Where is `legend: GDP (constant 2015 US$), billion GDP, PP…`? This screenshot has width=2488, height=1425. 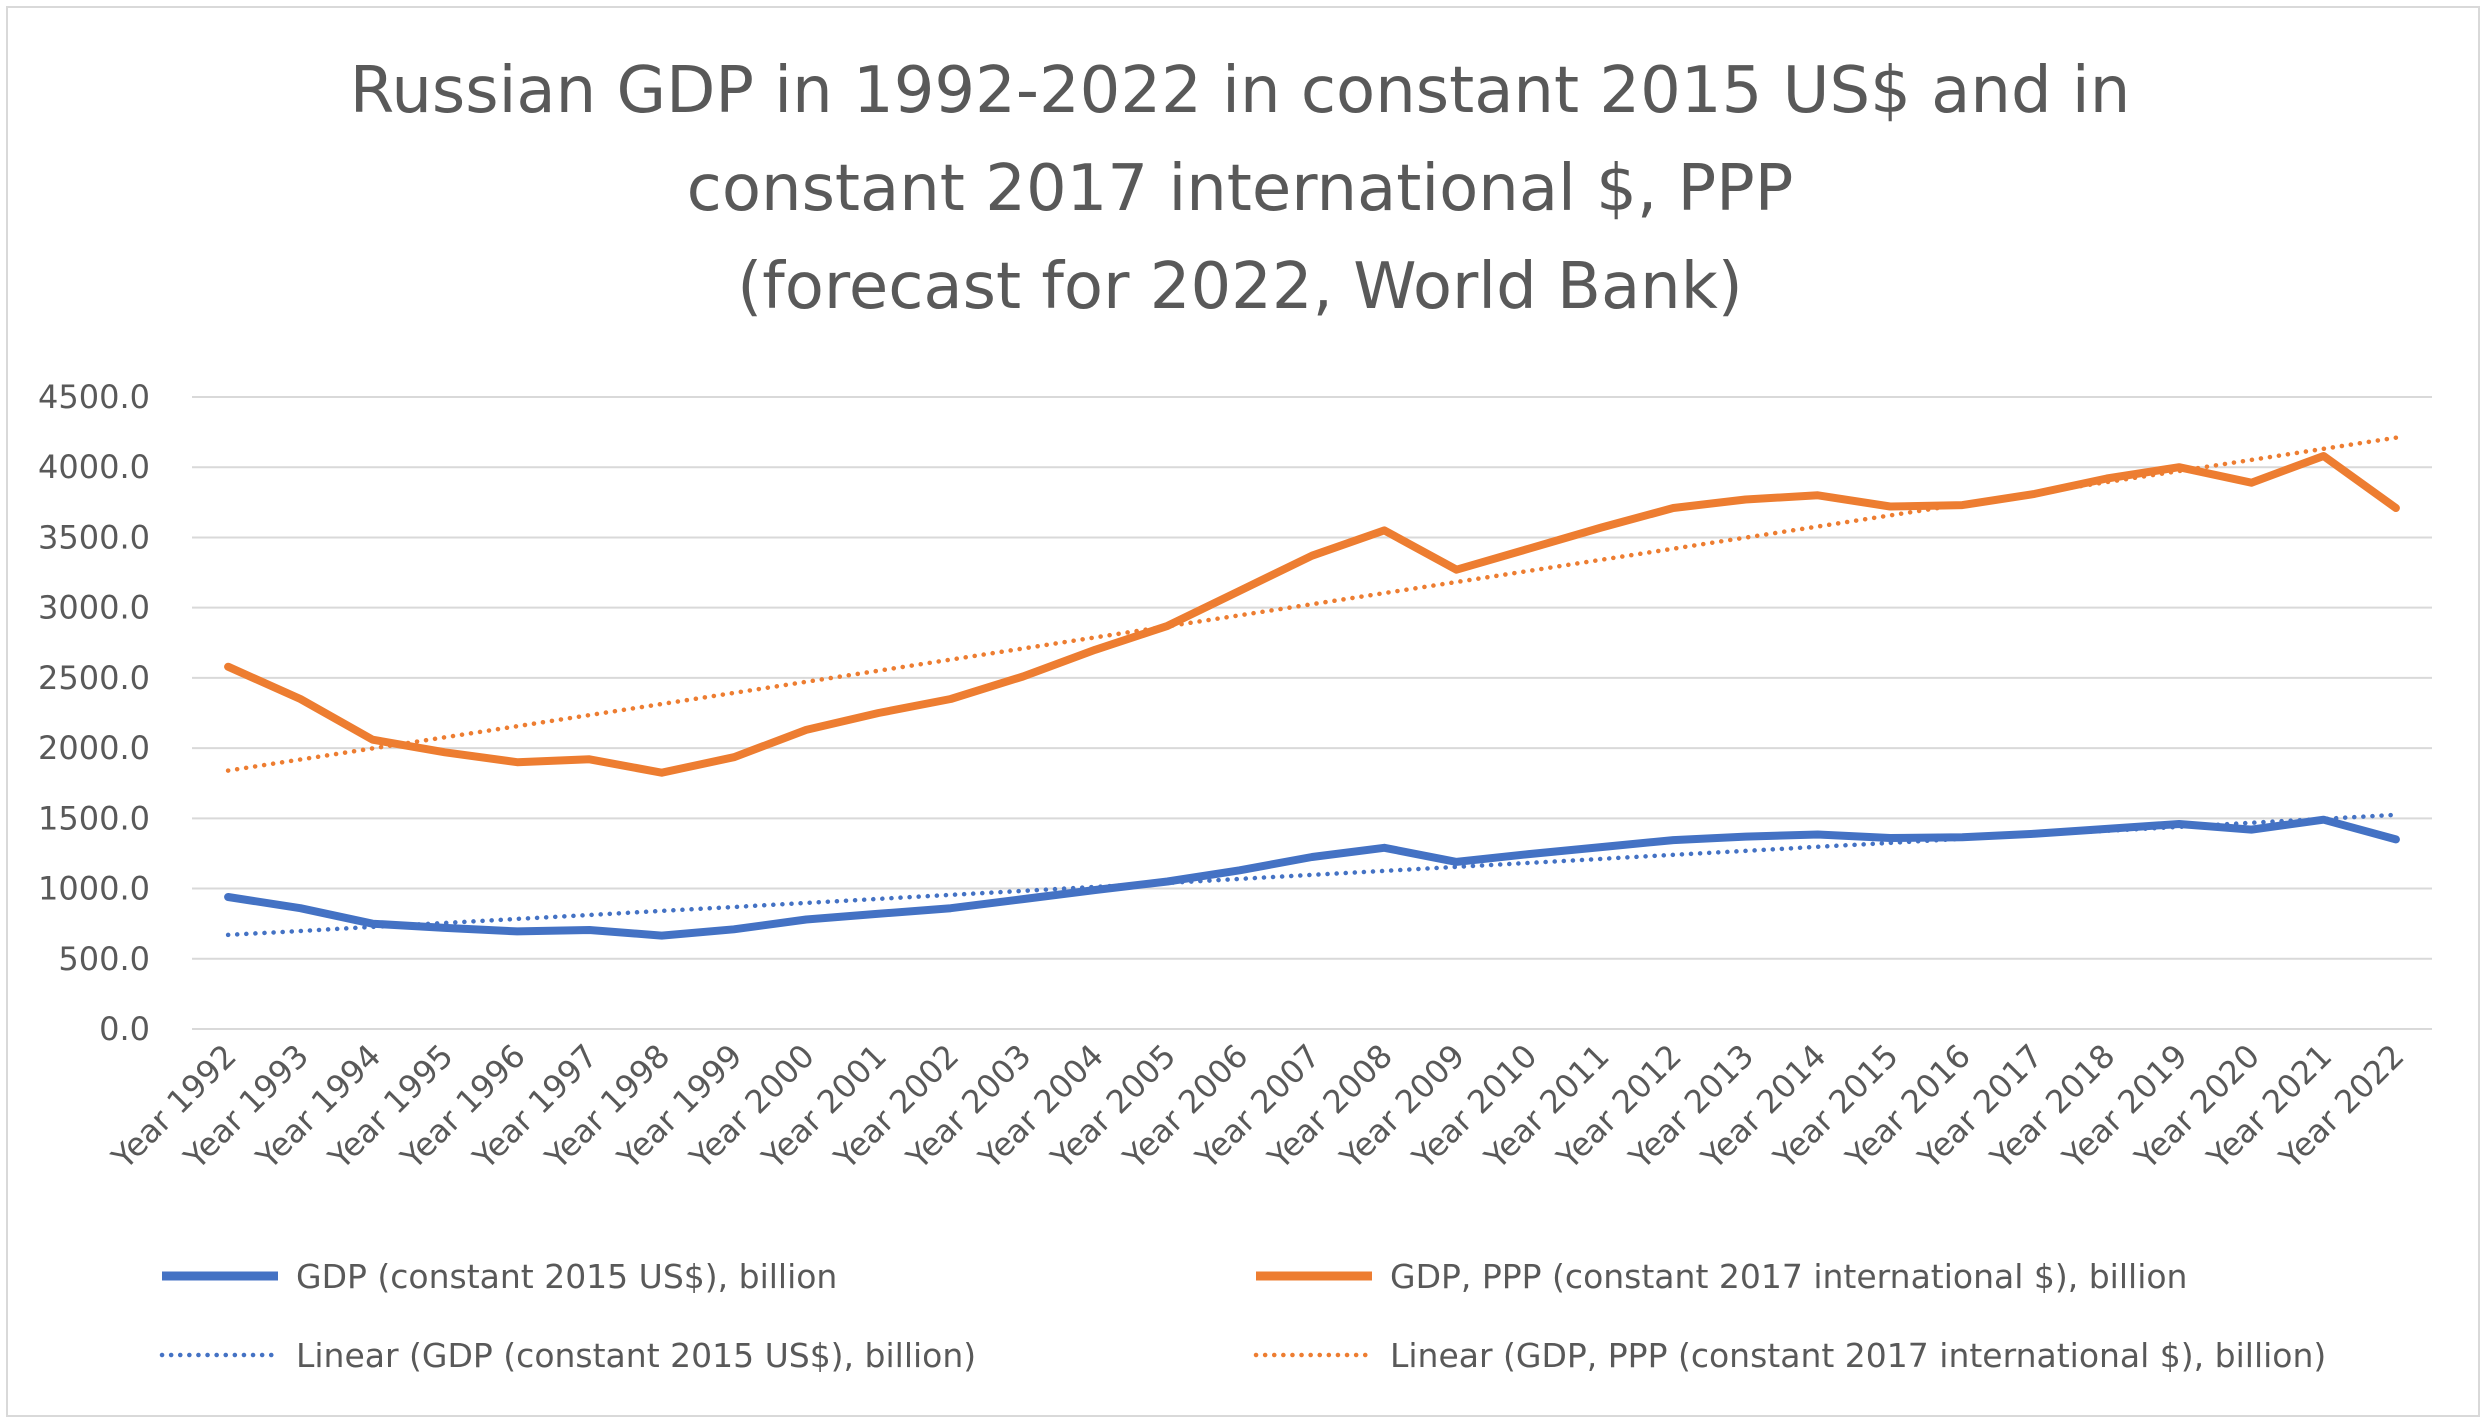
legend: GDP (constant 2015 US$), billion GDP, PP… is located at coordinates (1242, 1316).